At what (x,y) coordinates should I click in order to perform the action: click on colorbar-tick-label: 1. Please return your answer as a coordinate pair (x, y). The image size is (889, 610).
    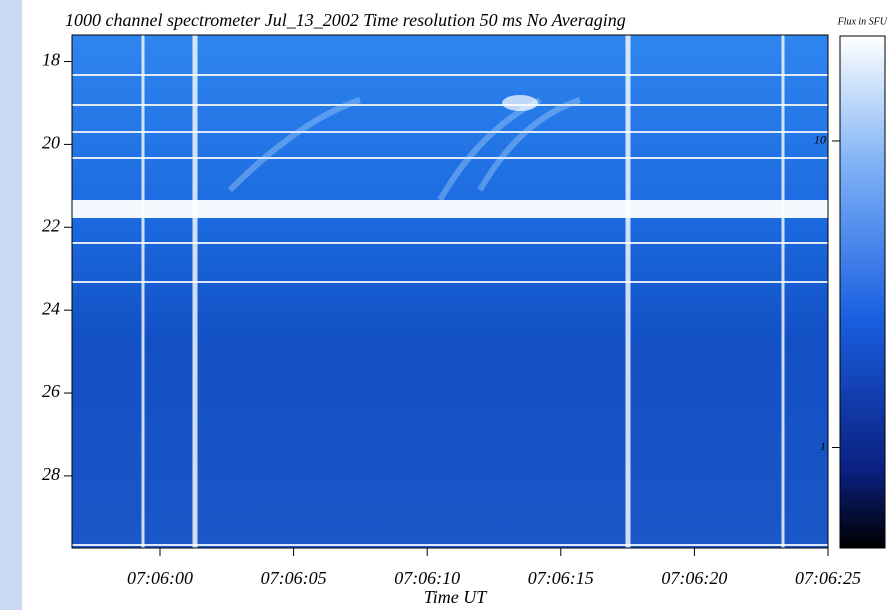
    Looking at the image, I should click on (823, 446).